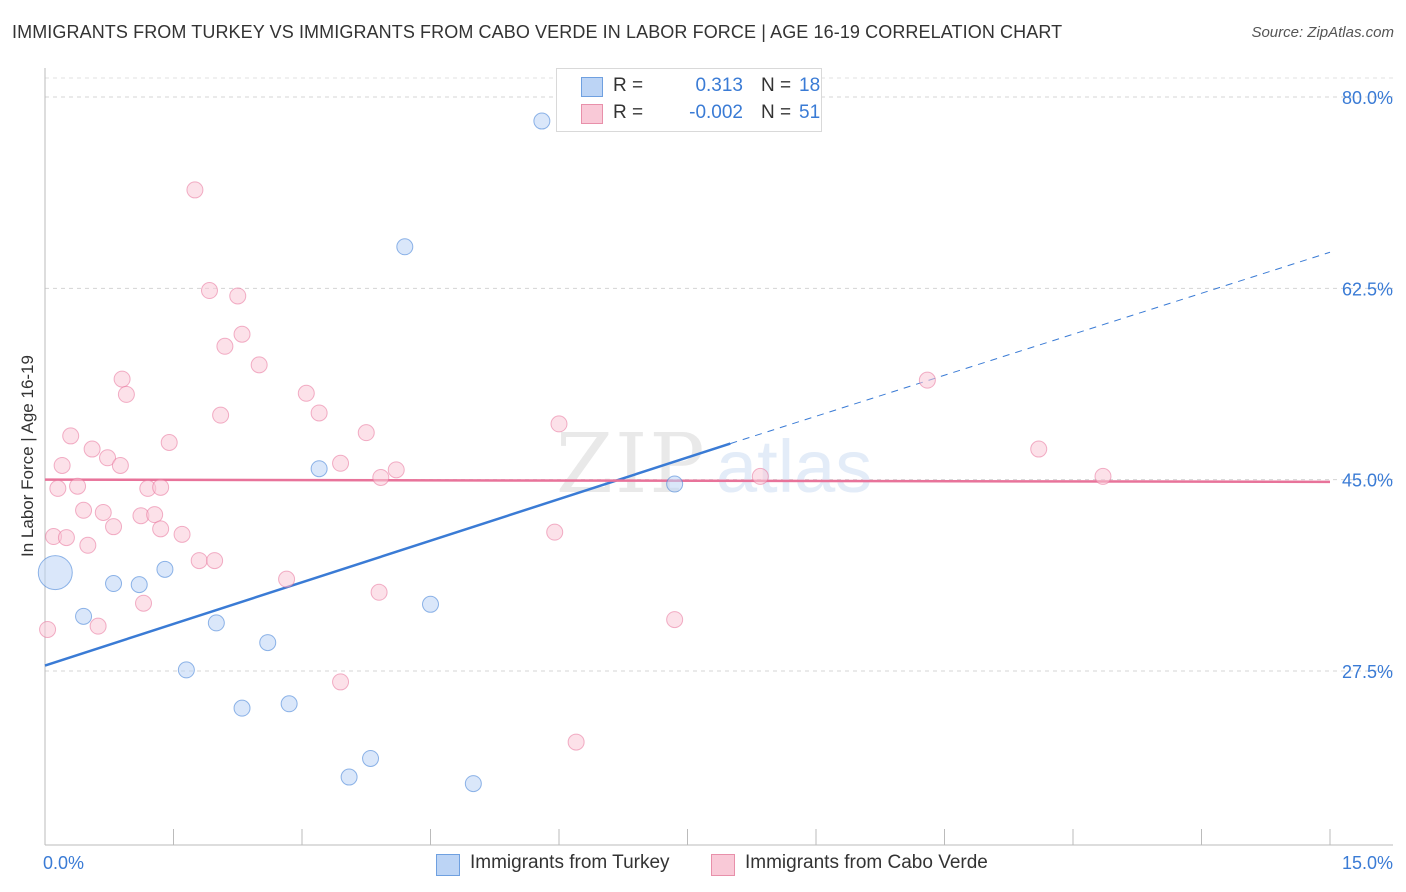  Describe the element at coordinates (592, 114) in the screenshot. I see `legend-swatch-cabo-verde` at that location.